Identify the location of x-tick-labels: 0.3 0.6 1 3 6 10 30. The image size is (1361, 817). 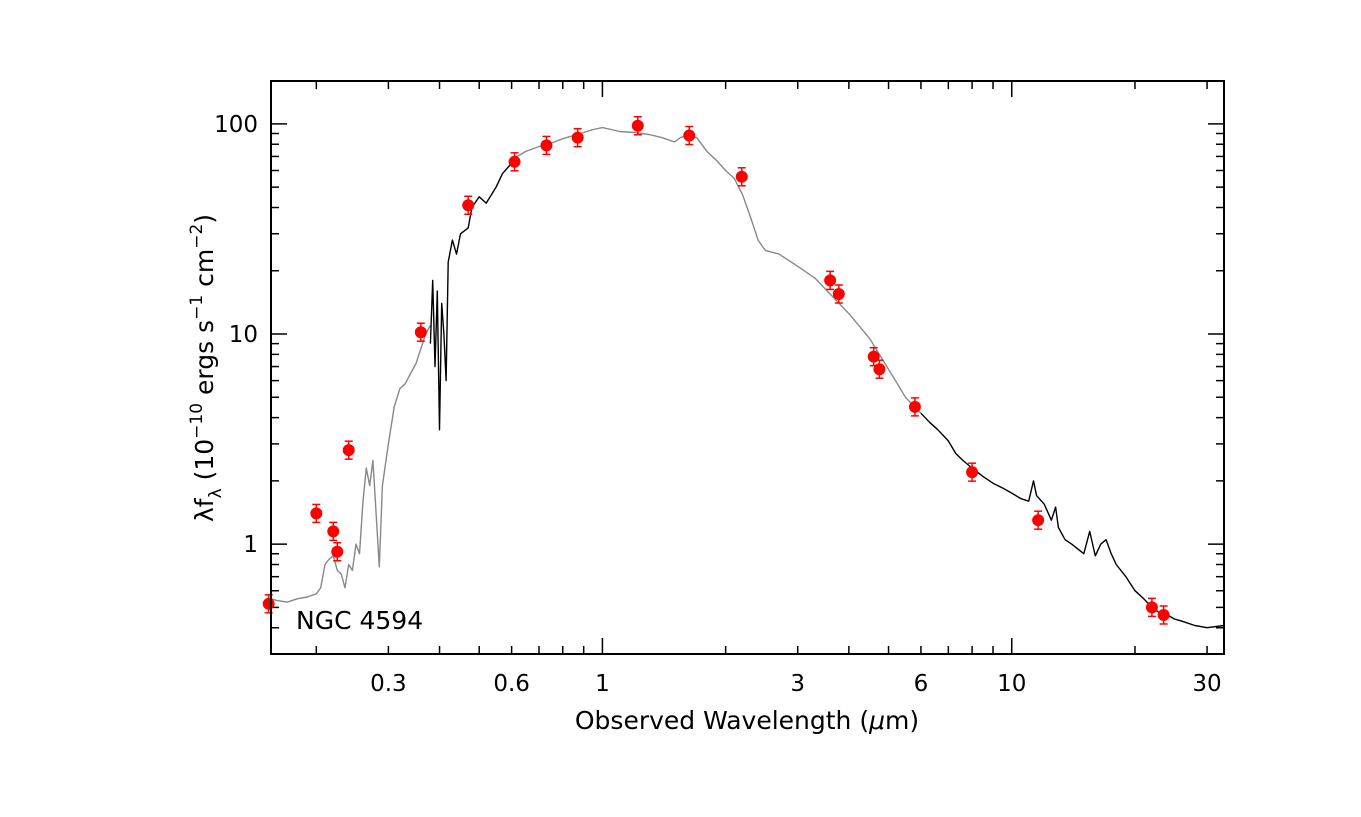
(796, 684).